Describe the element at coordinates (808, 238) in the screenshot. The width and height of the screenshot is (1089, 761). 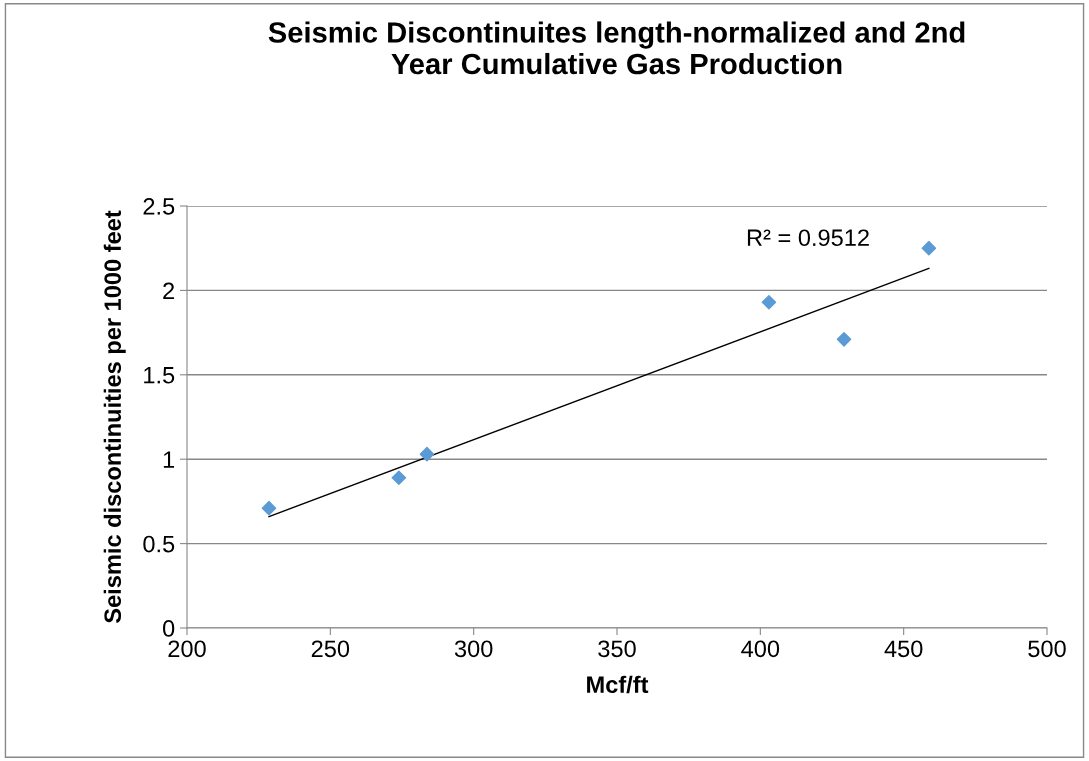
I see `annotation: R² = 0.9512` at that location.